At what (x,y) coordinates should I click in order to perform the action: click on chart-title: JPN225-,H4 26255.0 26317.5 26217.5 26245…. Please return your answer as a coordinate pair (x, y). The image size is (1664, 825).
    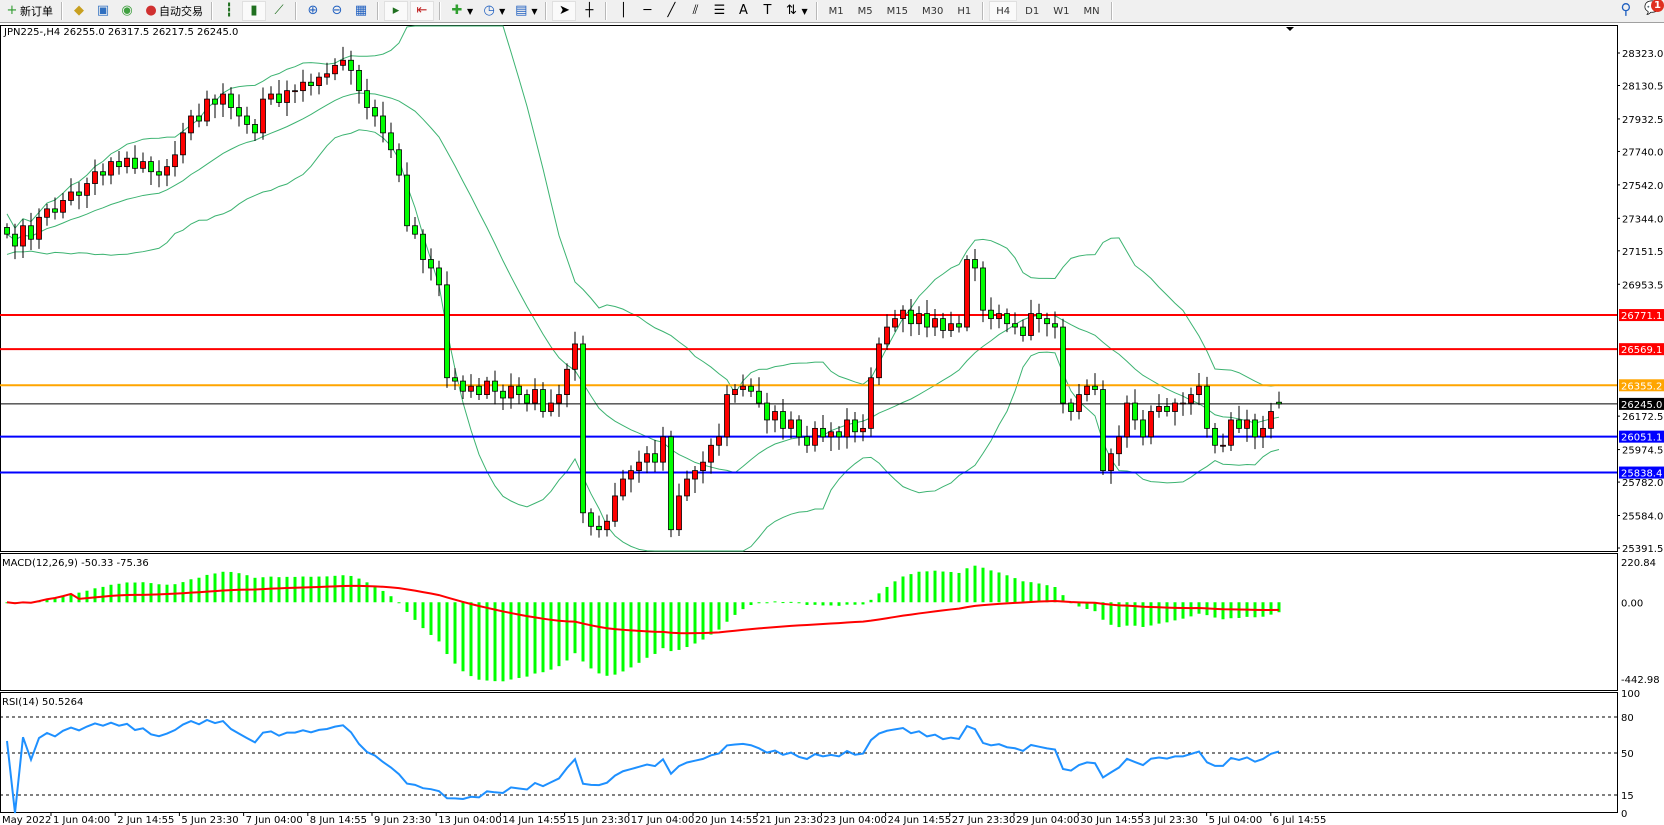
    Looking at the image, I should click on (120, 32).